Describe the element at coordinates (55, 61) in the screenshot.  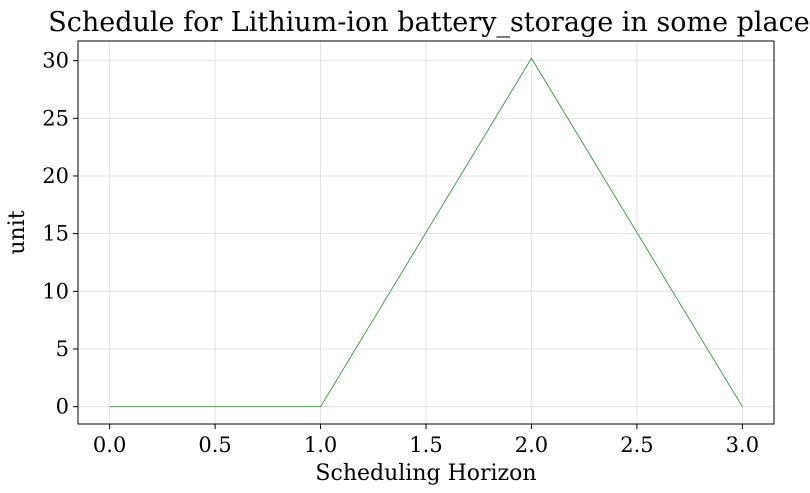
I see `y-tick-label: 30` at that location.